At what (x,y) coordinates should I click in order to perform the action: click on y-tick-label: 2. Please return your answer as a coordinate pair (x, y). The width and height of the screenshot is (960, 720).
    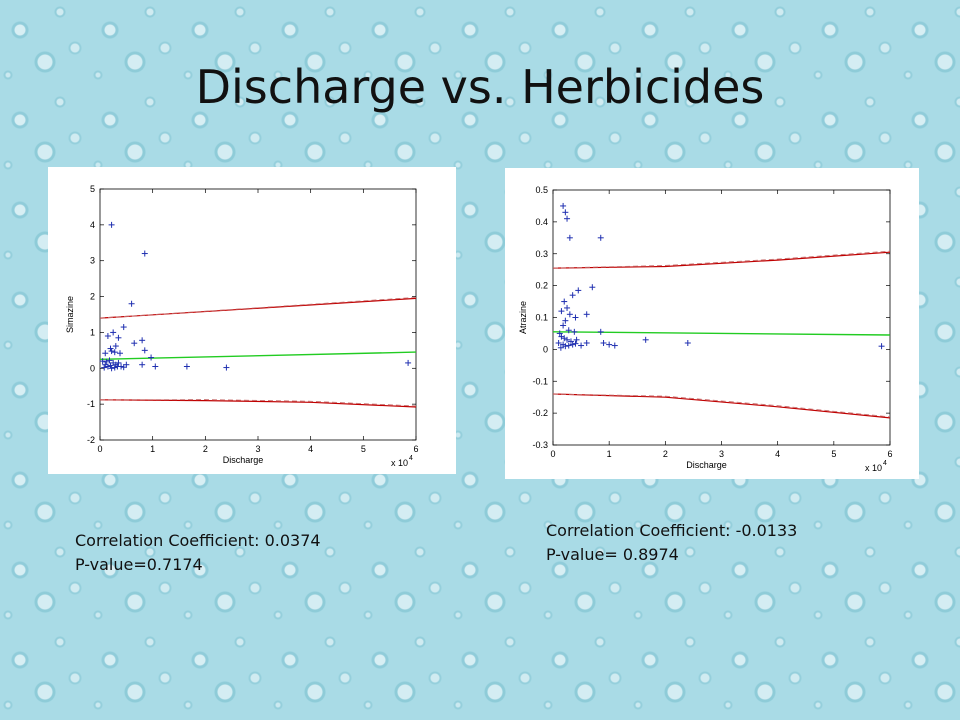
    Looking at the image, I should click on (92, 297).